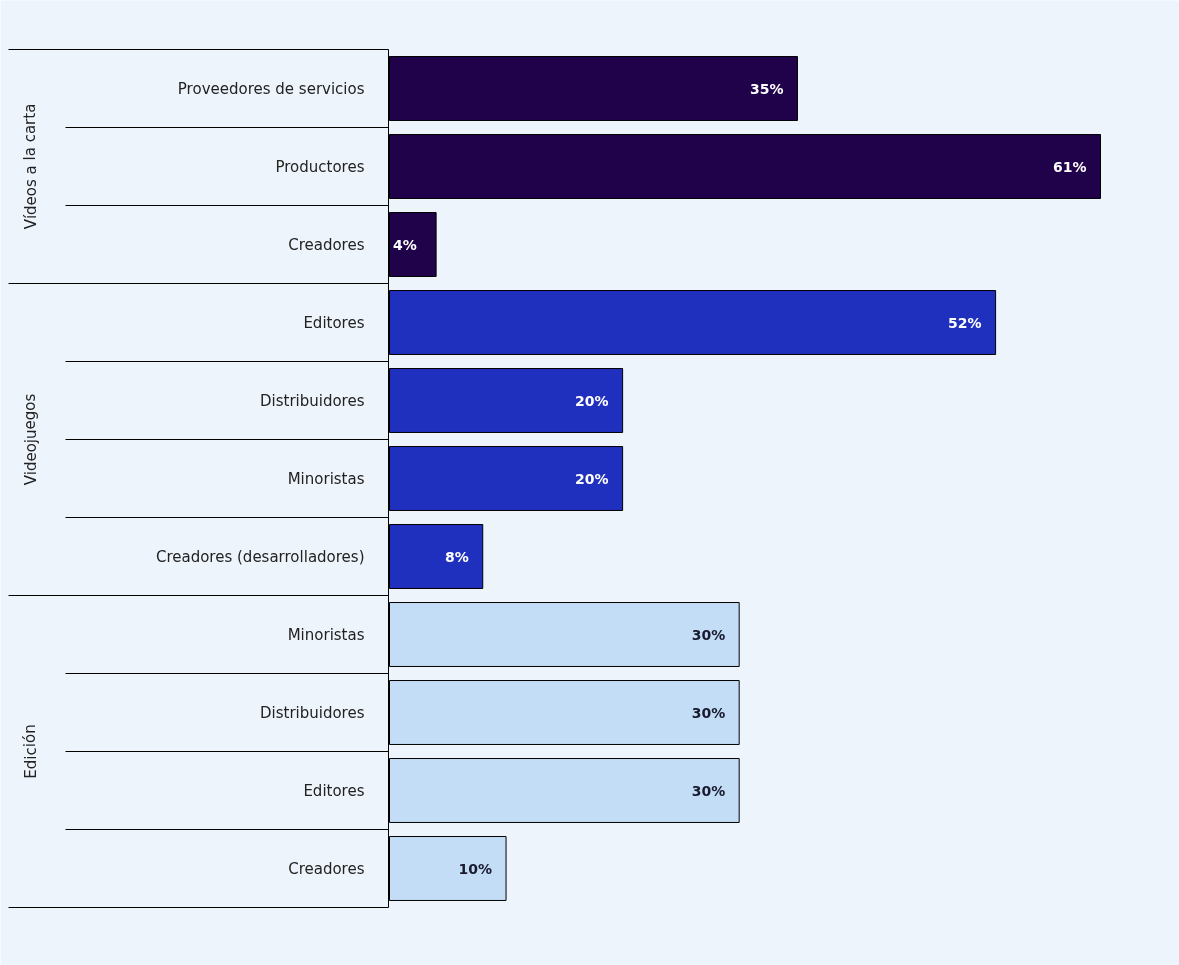 This screenshot has height=965, width=1179. Describe the element at coordinates (271, 88) in the screenshot. I see `y-tick-label: Proveedores de servicios` at that location.